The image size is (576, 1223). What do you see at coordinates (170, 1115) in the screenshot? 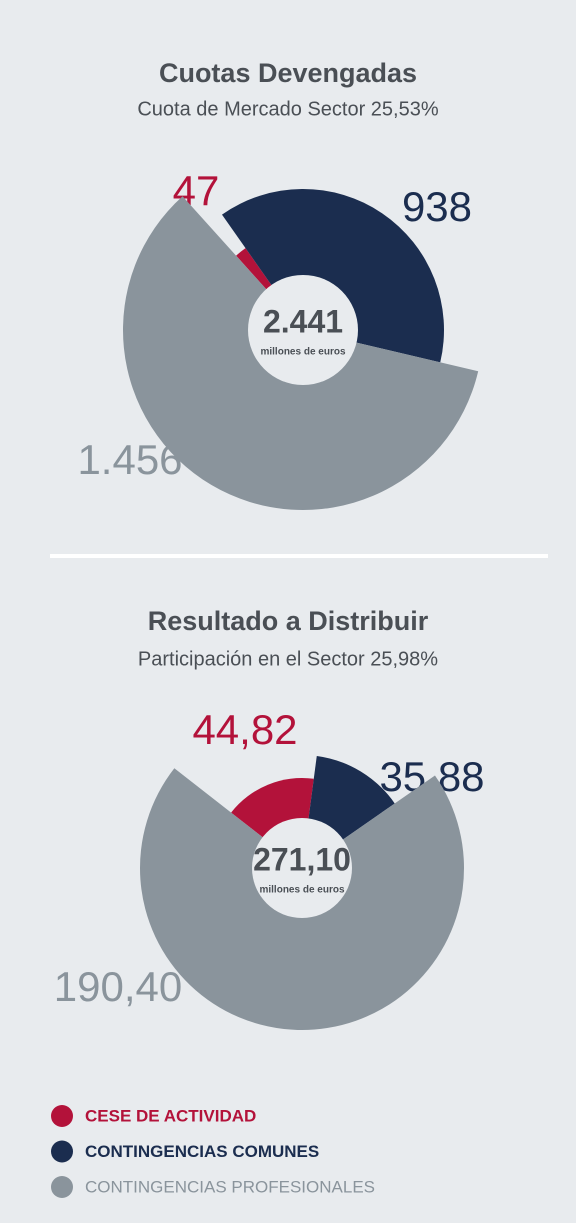
I see `legend-label: CESE DE ACTIVIDAD` at bounding box center [170, 1115].